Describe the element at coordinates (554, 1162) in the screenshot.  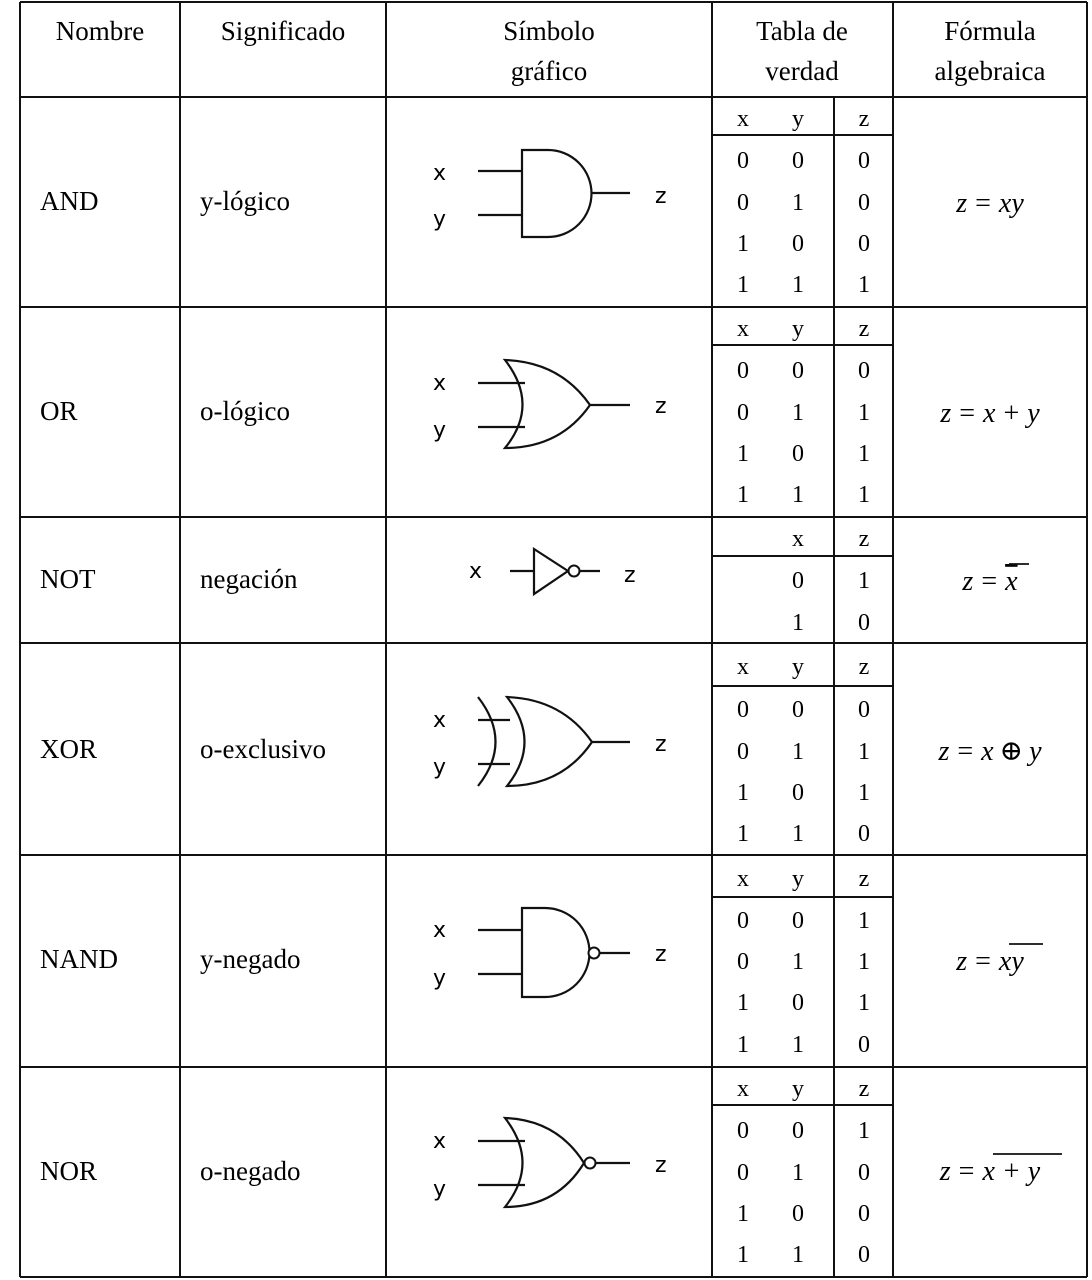
I see `nor-gate-shape` at that location.